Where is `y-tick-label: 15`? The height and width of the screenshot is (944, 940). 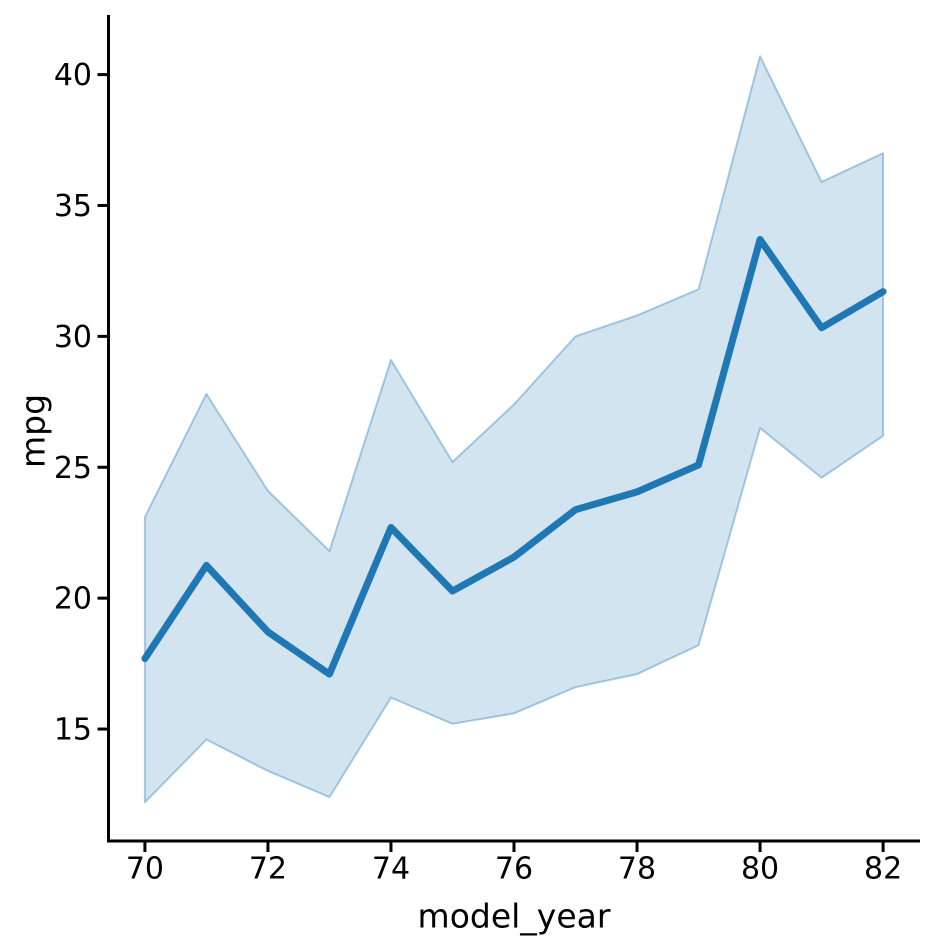 y-tick-label: 15 is located at coordinates (73, 730).